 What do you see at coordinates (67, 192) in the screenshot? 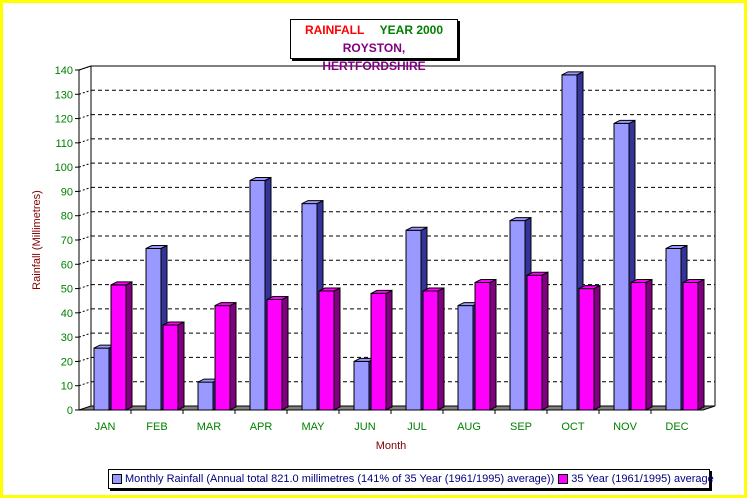
I see `y-tick-label: 90` at bounding box center [67, 192].